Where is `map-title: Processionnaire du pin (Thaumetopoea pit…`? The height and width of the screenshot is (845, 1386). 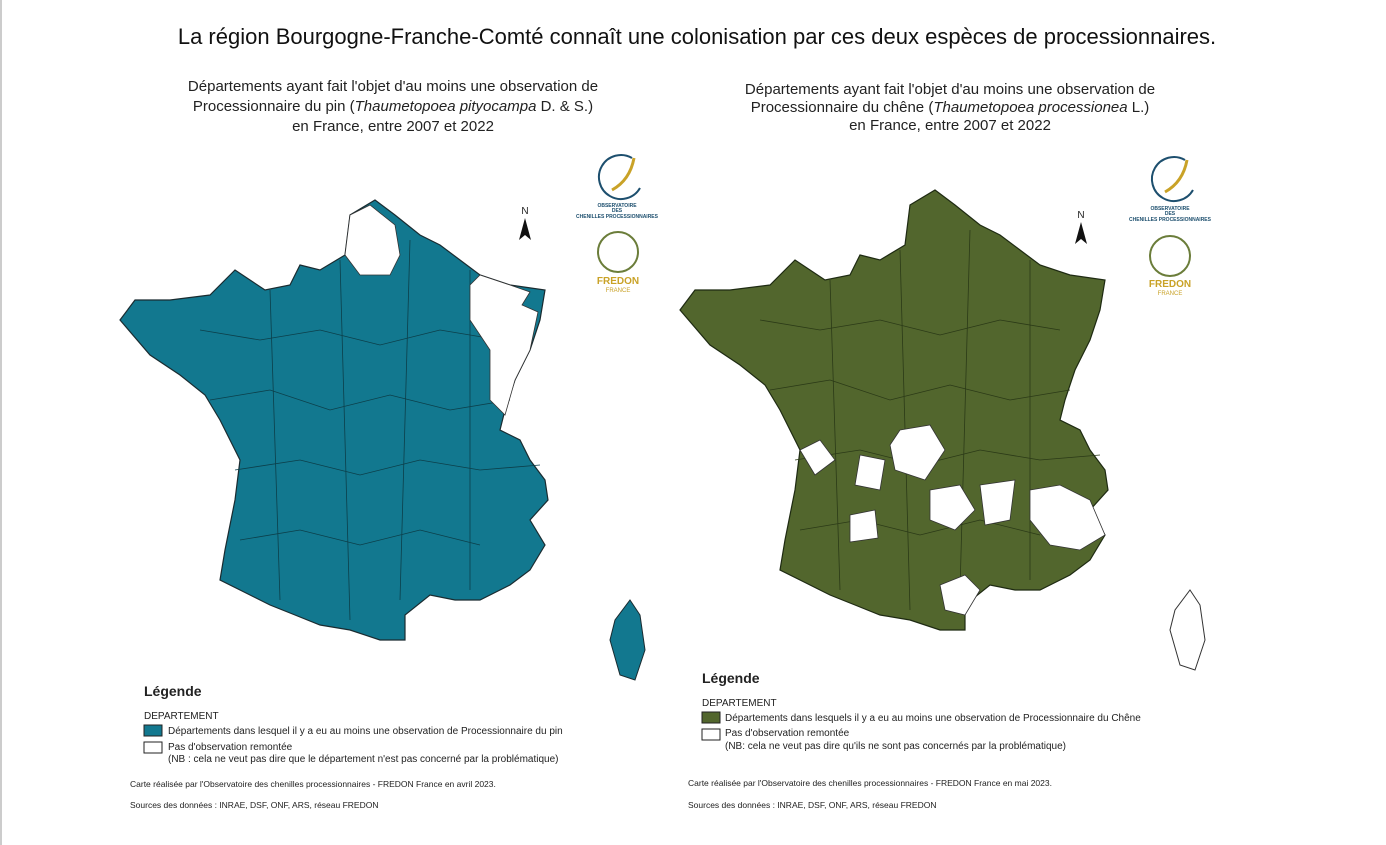
map-title: Processionnaire du pin (Thaumetopoea pit… is located at coordinates (393, 106).